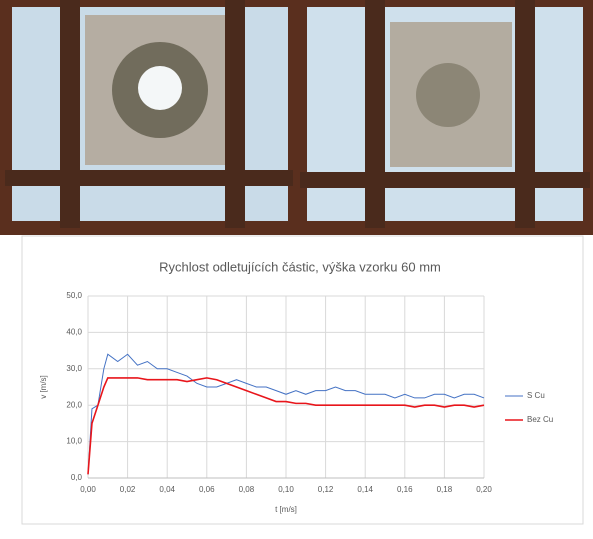 This screenshot has width=593, height=539. What do you see at coordinates (74, 441) in the screenshot?
I see `y-tick-label: 10,0` at bounding box center [74, 441].